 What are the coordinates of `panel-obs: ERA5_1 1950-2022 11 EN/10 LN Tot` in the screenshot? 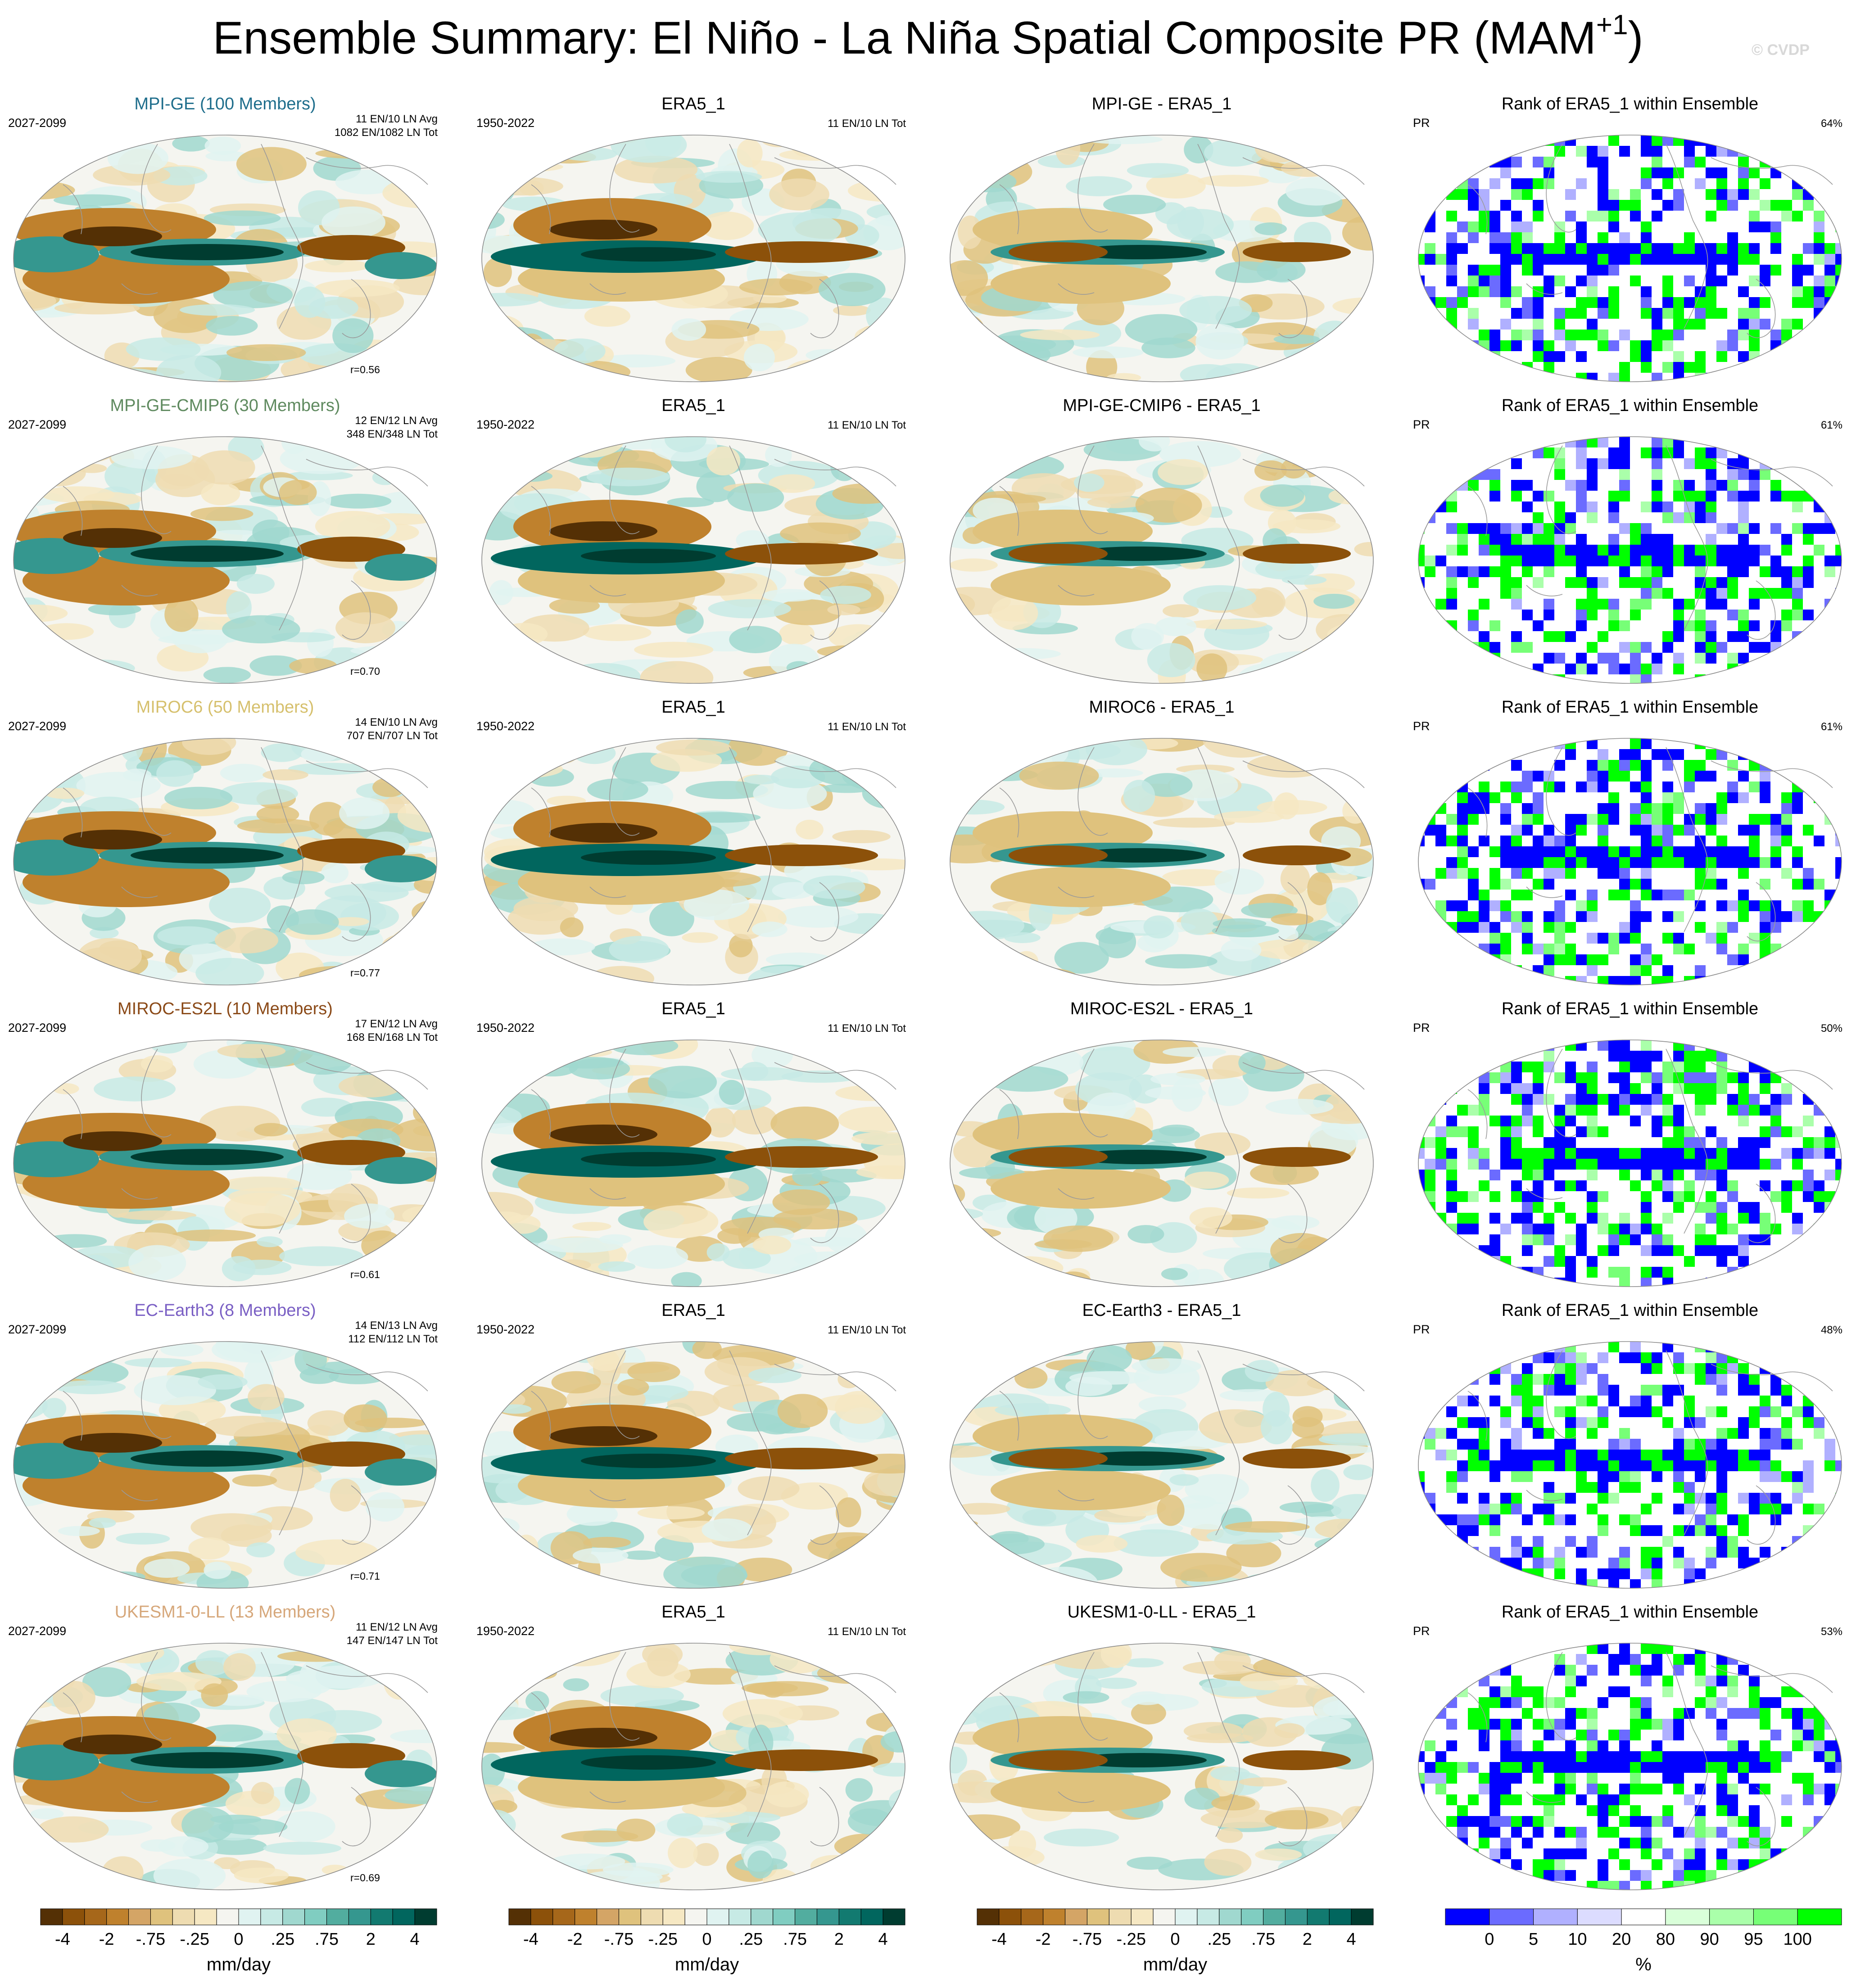 It's located at (694, 245).